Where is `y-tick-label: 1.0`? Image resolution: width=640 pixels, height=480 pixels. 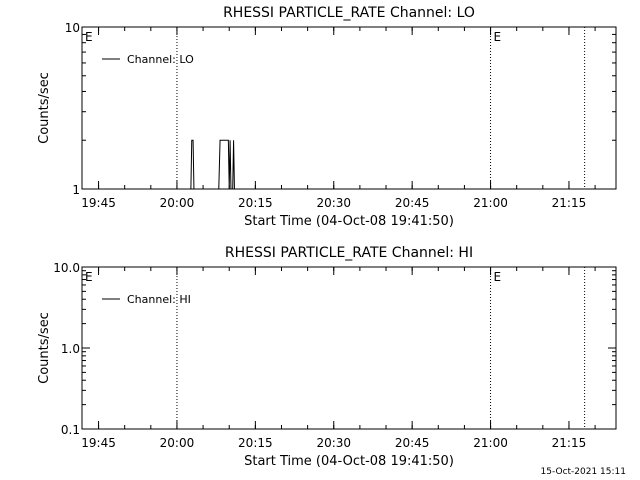 y-tick-label: 1.0 is located at coordinates (70, 349).